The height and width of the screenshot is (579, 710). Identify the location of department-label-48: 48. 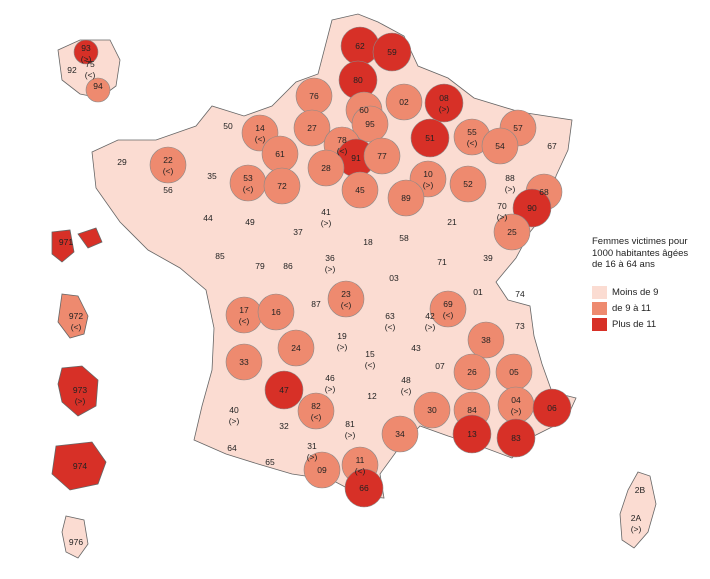
(406, 380).